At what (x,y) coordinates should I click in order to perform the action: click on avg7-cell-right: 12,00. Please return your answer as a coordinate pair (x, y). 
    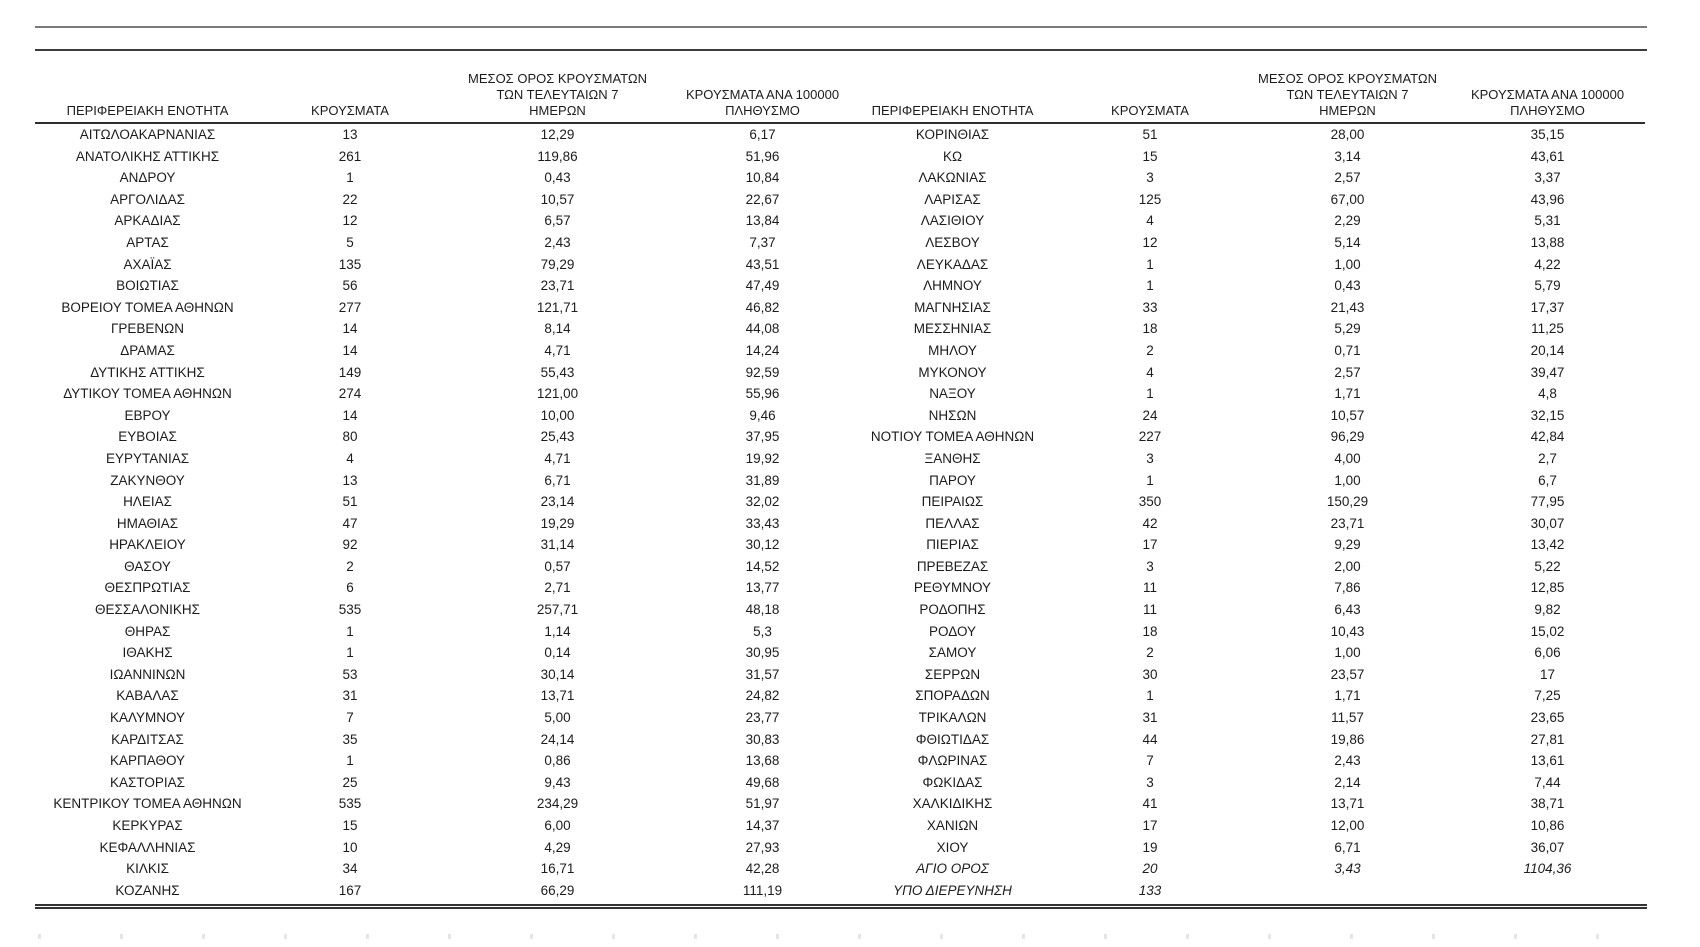
    Looking at the image, I should click on (1347, 825).